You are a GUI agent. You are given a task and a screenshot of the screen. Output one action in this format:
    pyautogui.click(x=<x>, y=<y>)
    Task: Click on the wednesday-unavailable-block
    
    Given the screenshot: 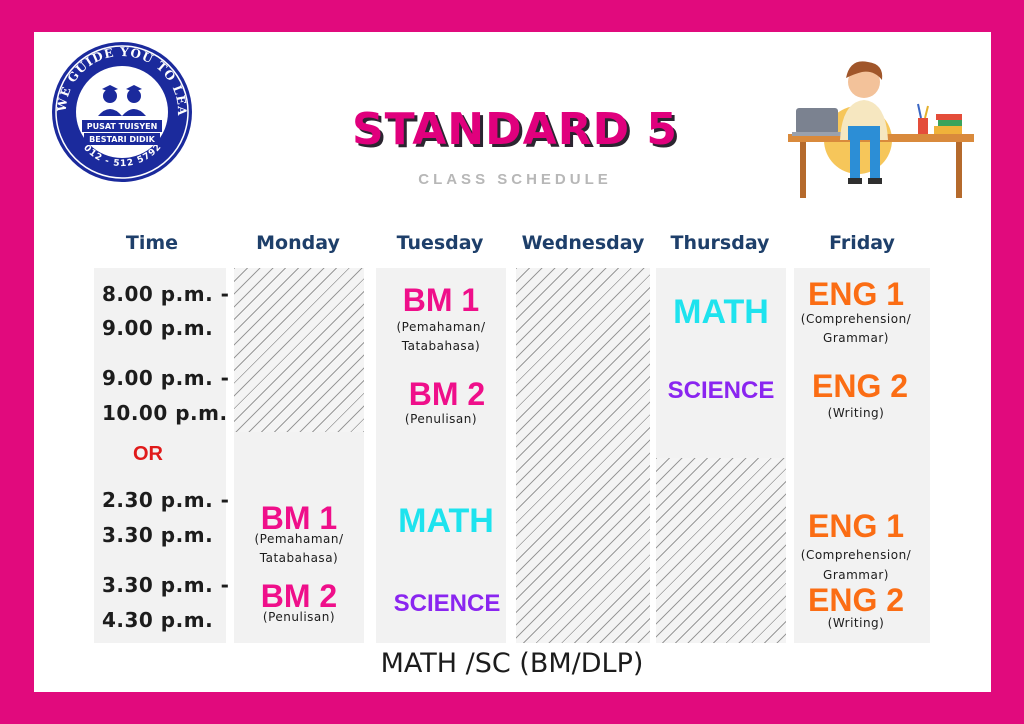 What is the action you would take?
    pyautogui.click(x=583, y=455)
    